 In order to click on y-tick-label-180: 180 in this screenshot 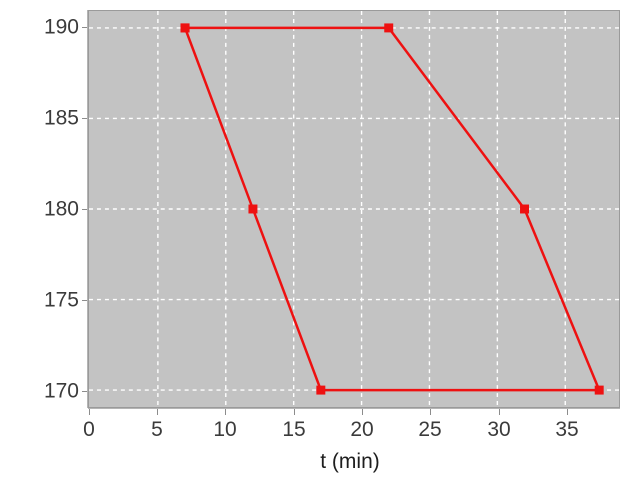, I will do `click(61, 209)`.